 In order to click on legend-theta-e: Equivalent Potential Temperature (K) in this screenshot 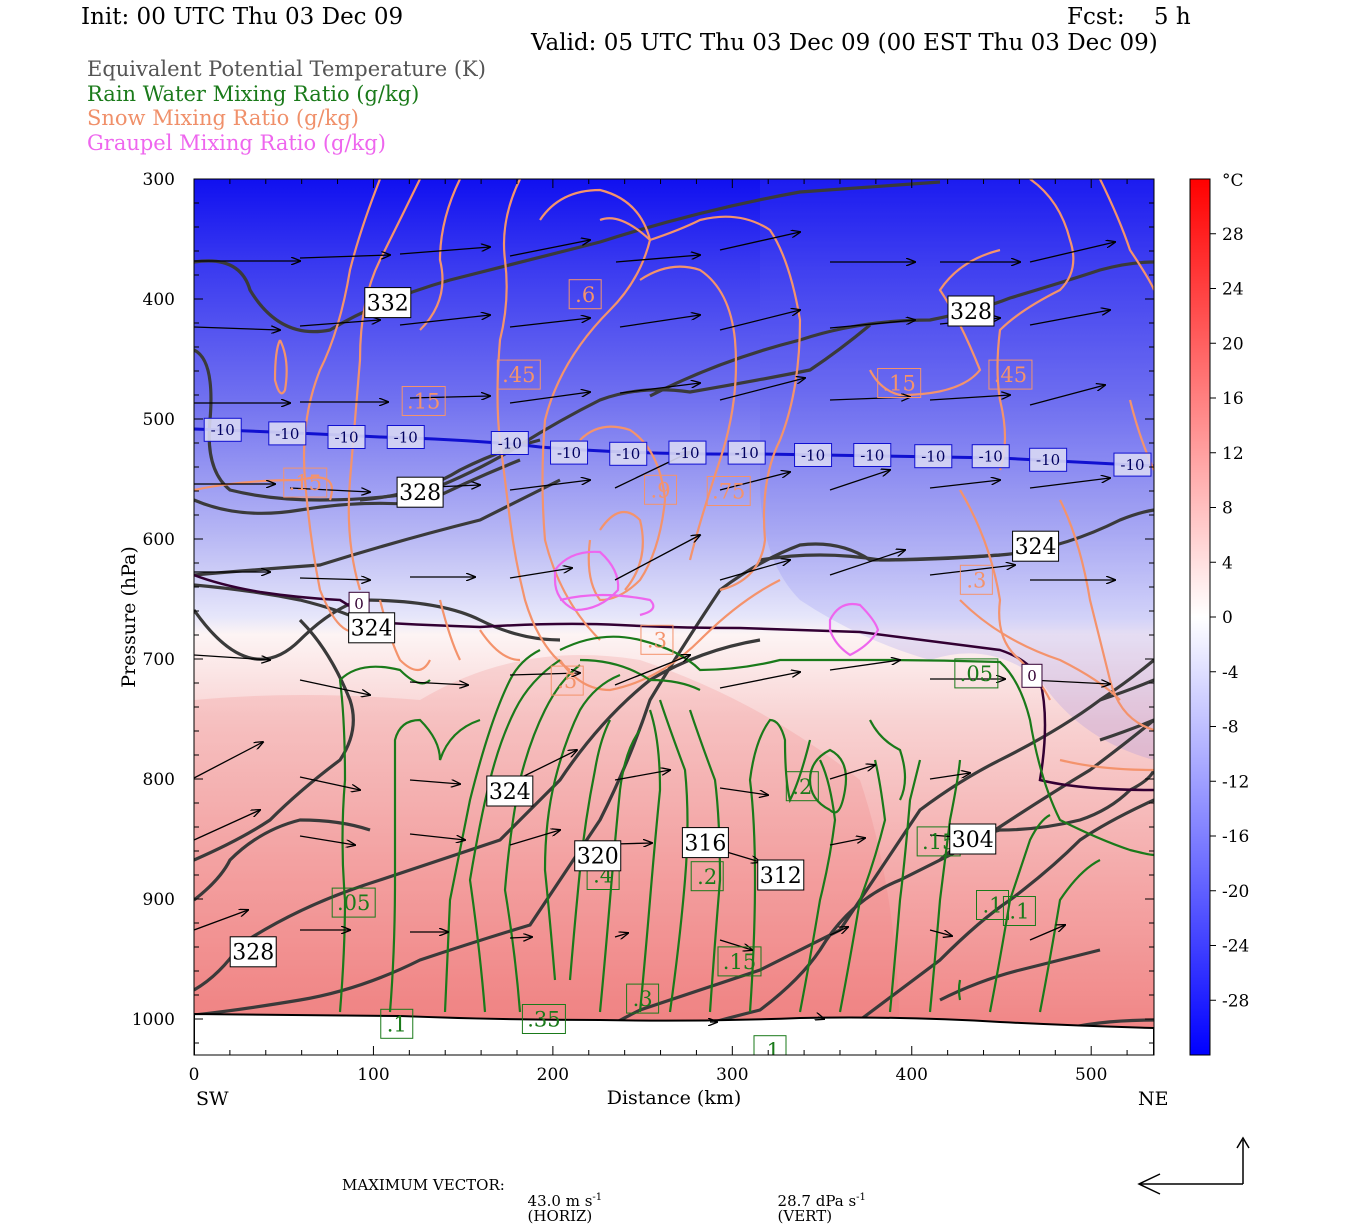, I will do `click(286, 69)`.